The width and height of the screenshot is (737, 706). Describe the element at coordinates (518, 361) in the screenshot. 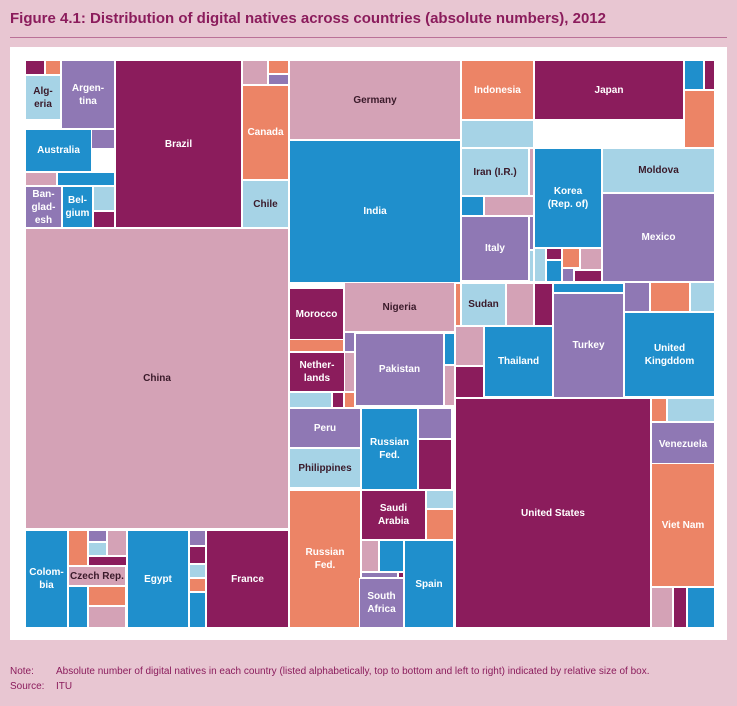

I see `treemap-box-label: Thailand` at that location.